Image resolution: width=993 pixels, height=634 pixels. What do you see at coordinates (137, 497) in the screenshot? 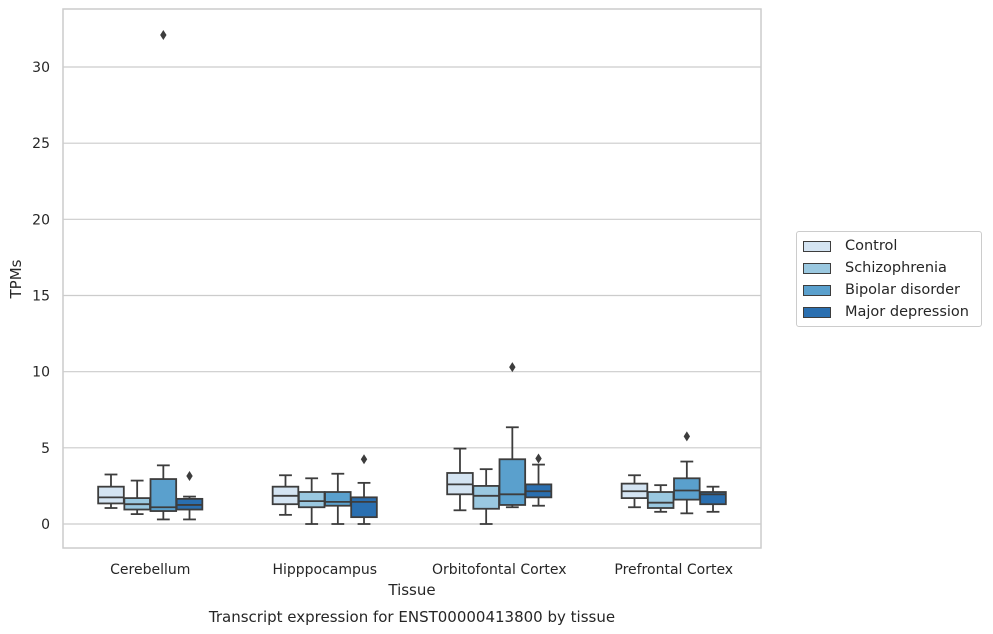
I see `box-cerebellum-schizophrenia` at bounding box center [137, 497].